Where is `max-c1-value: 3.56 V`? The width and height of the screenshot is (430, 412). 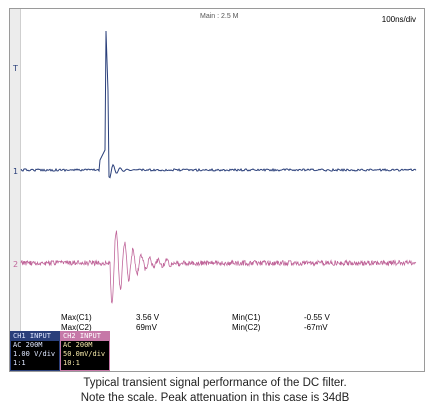
max-c1-value: 3.56 V is located at coordinates (148, 317).